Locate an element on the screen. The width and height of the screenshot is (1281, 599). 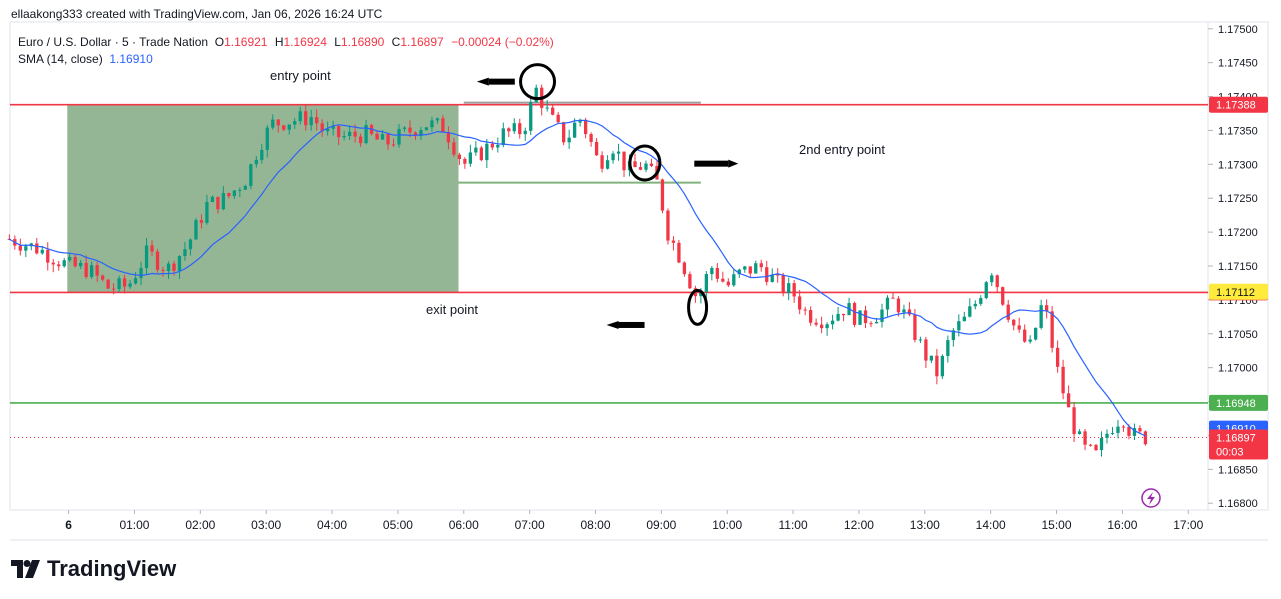
high-label: H is located at coordinates (279, 42).